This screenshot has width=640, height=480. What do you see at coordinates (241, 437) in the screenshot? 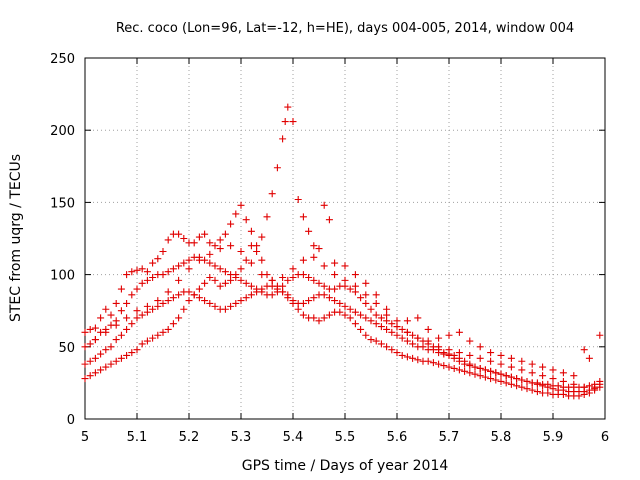
I see `x-tick-label: 5.3` at bounding box center [241, 437].